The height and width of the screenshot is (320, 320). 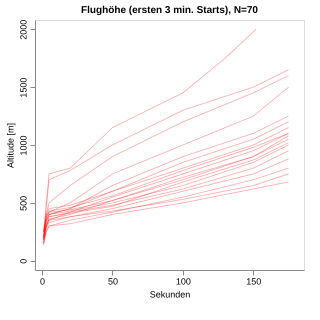 What do you see at coordinates (11, 145) in the screenshot?
I see `y-axis-title: Altitude [m]` at bounding box center [11, 145].